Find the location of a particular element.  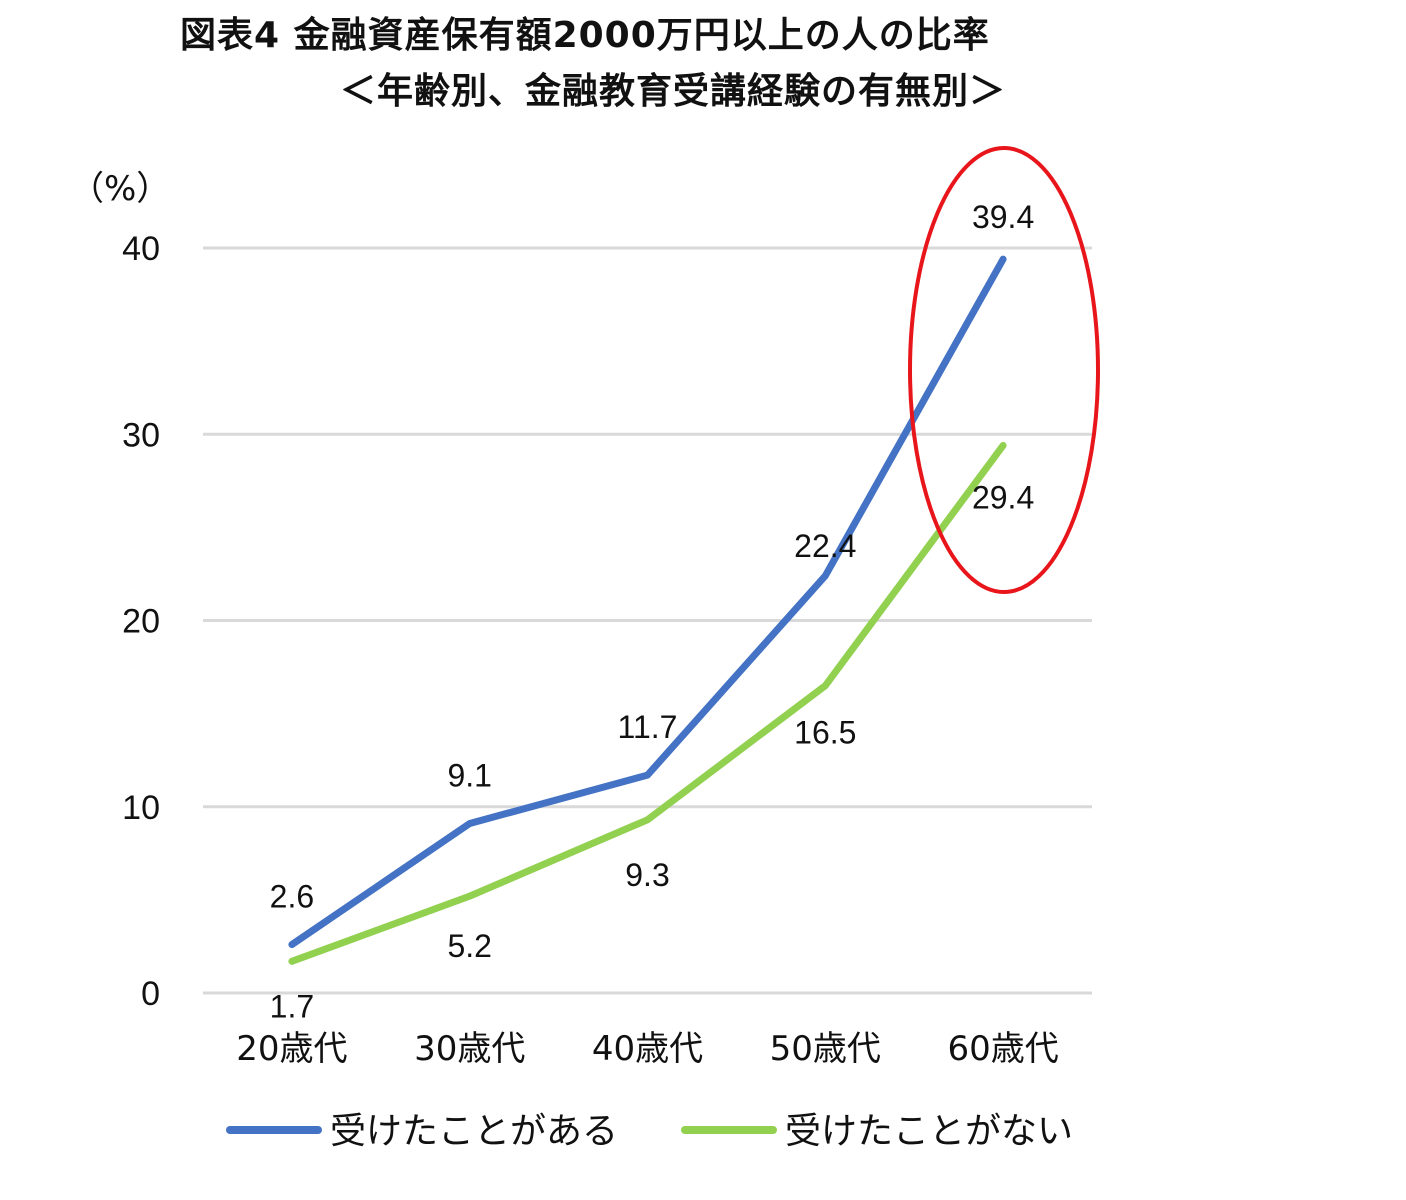

y-tick-label: 40 is located at coordinates (141, 249).